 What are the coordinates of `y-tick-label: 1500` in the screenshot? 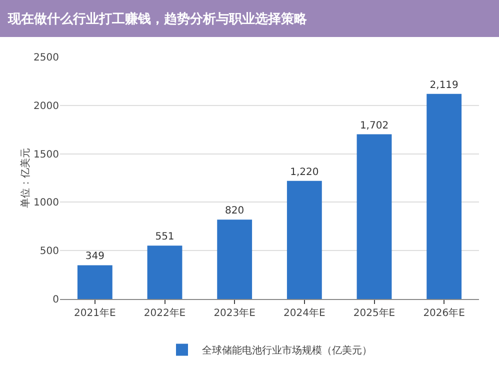 It's located at (46, 154).